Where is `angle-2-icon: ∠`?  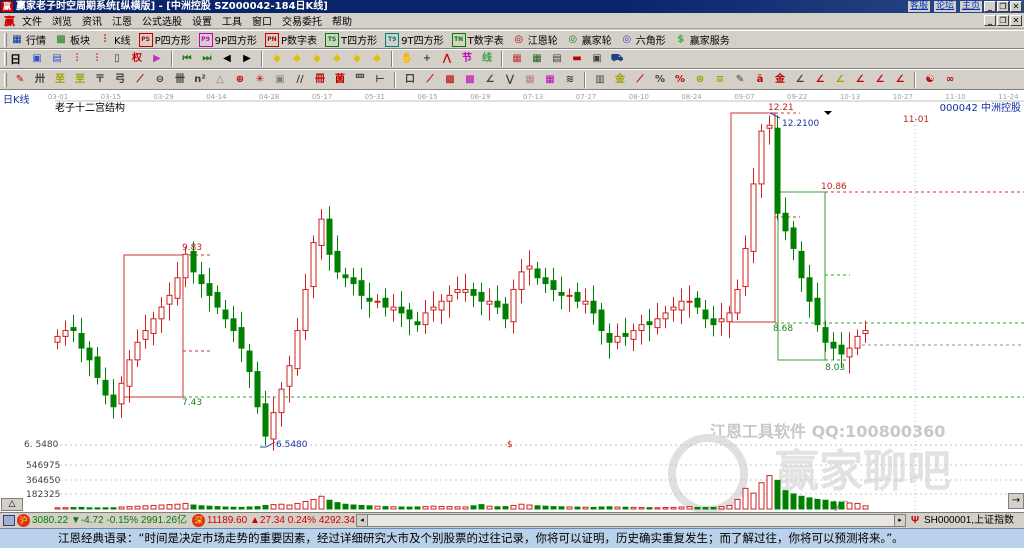 angle-2-icon: ∠ is located at coordinates (800, 79).